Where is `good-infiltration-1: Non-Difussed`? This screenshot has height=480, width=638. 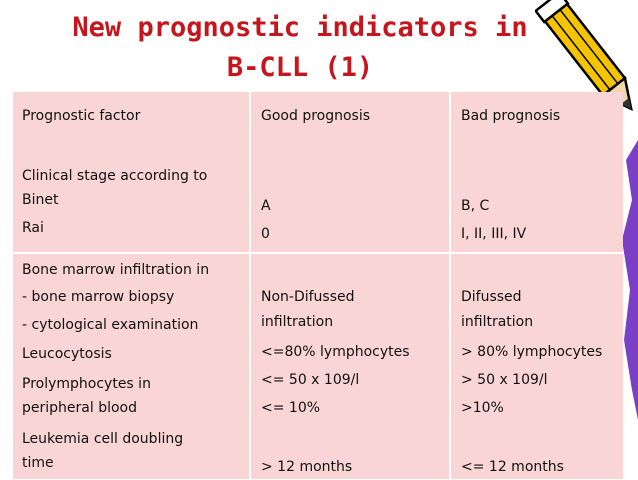
good-infiltration-1: Non-Difussed is located at coordinates (308, 297).